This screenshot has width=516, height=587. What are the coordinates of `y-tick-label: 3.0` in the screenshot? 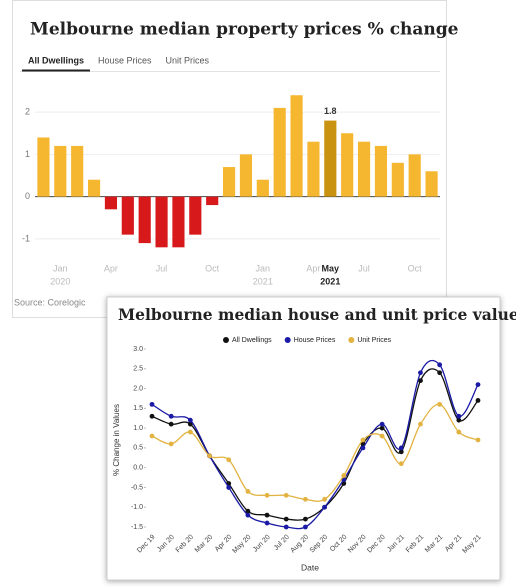 It's located at (138, 349).